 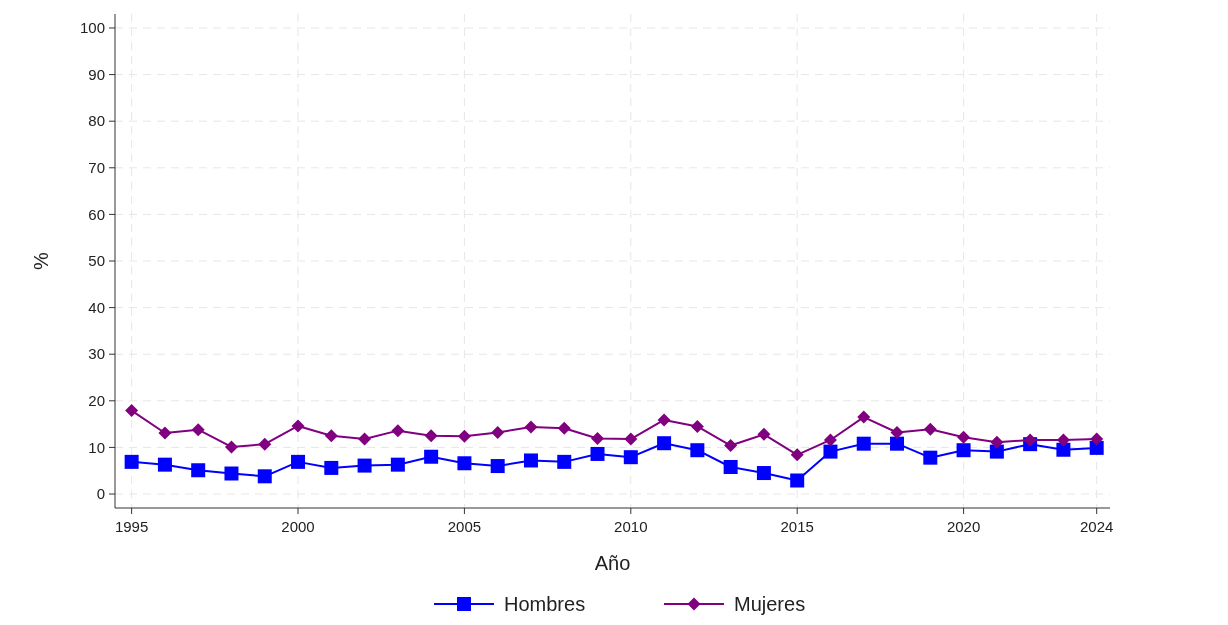 I want to click on x-tick-label: 2005, so click(x=464, y=526).